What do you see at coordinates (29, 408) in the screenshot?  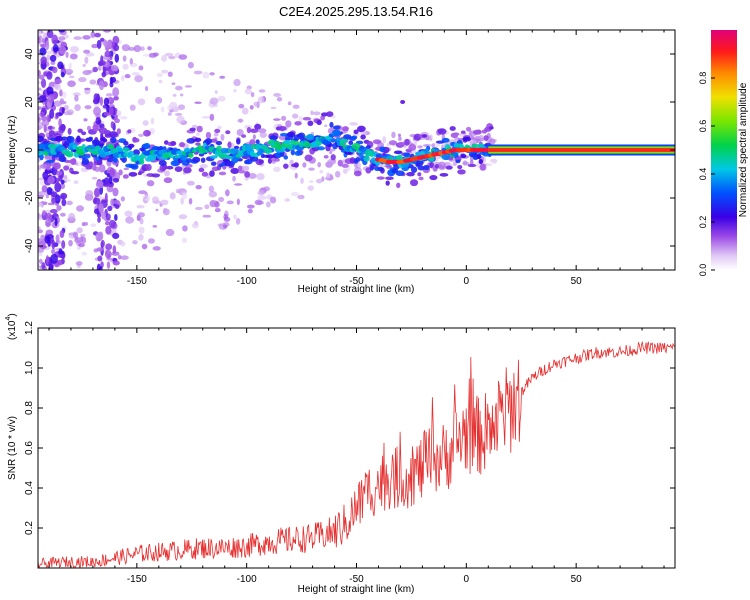 I see `y-tick-label: 0.8` at bounding box center [29, 408].